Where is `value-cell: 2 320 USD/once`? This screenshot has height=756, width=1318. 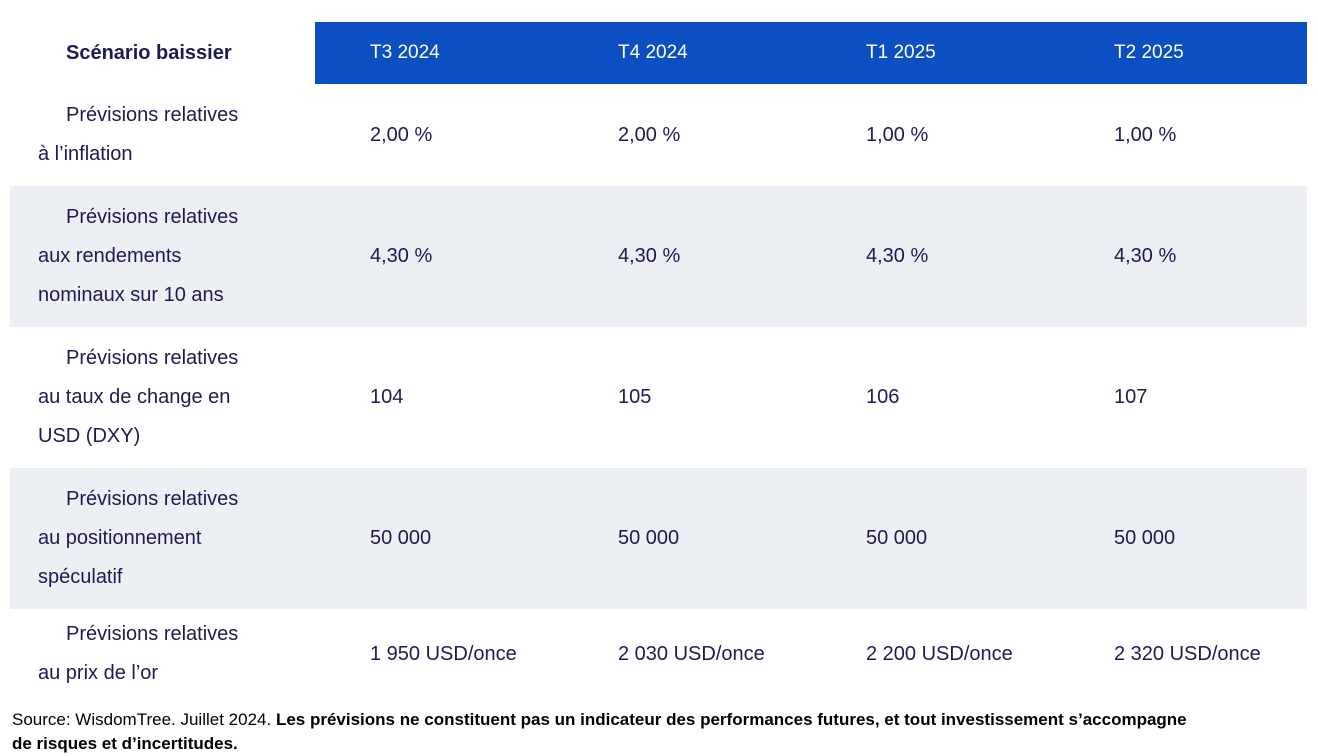
value-cell: 2 320 USD/once is located at coordinates (1187, 653).